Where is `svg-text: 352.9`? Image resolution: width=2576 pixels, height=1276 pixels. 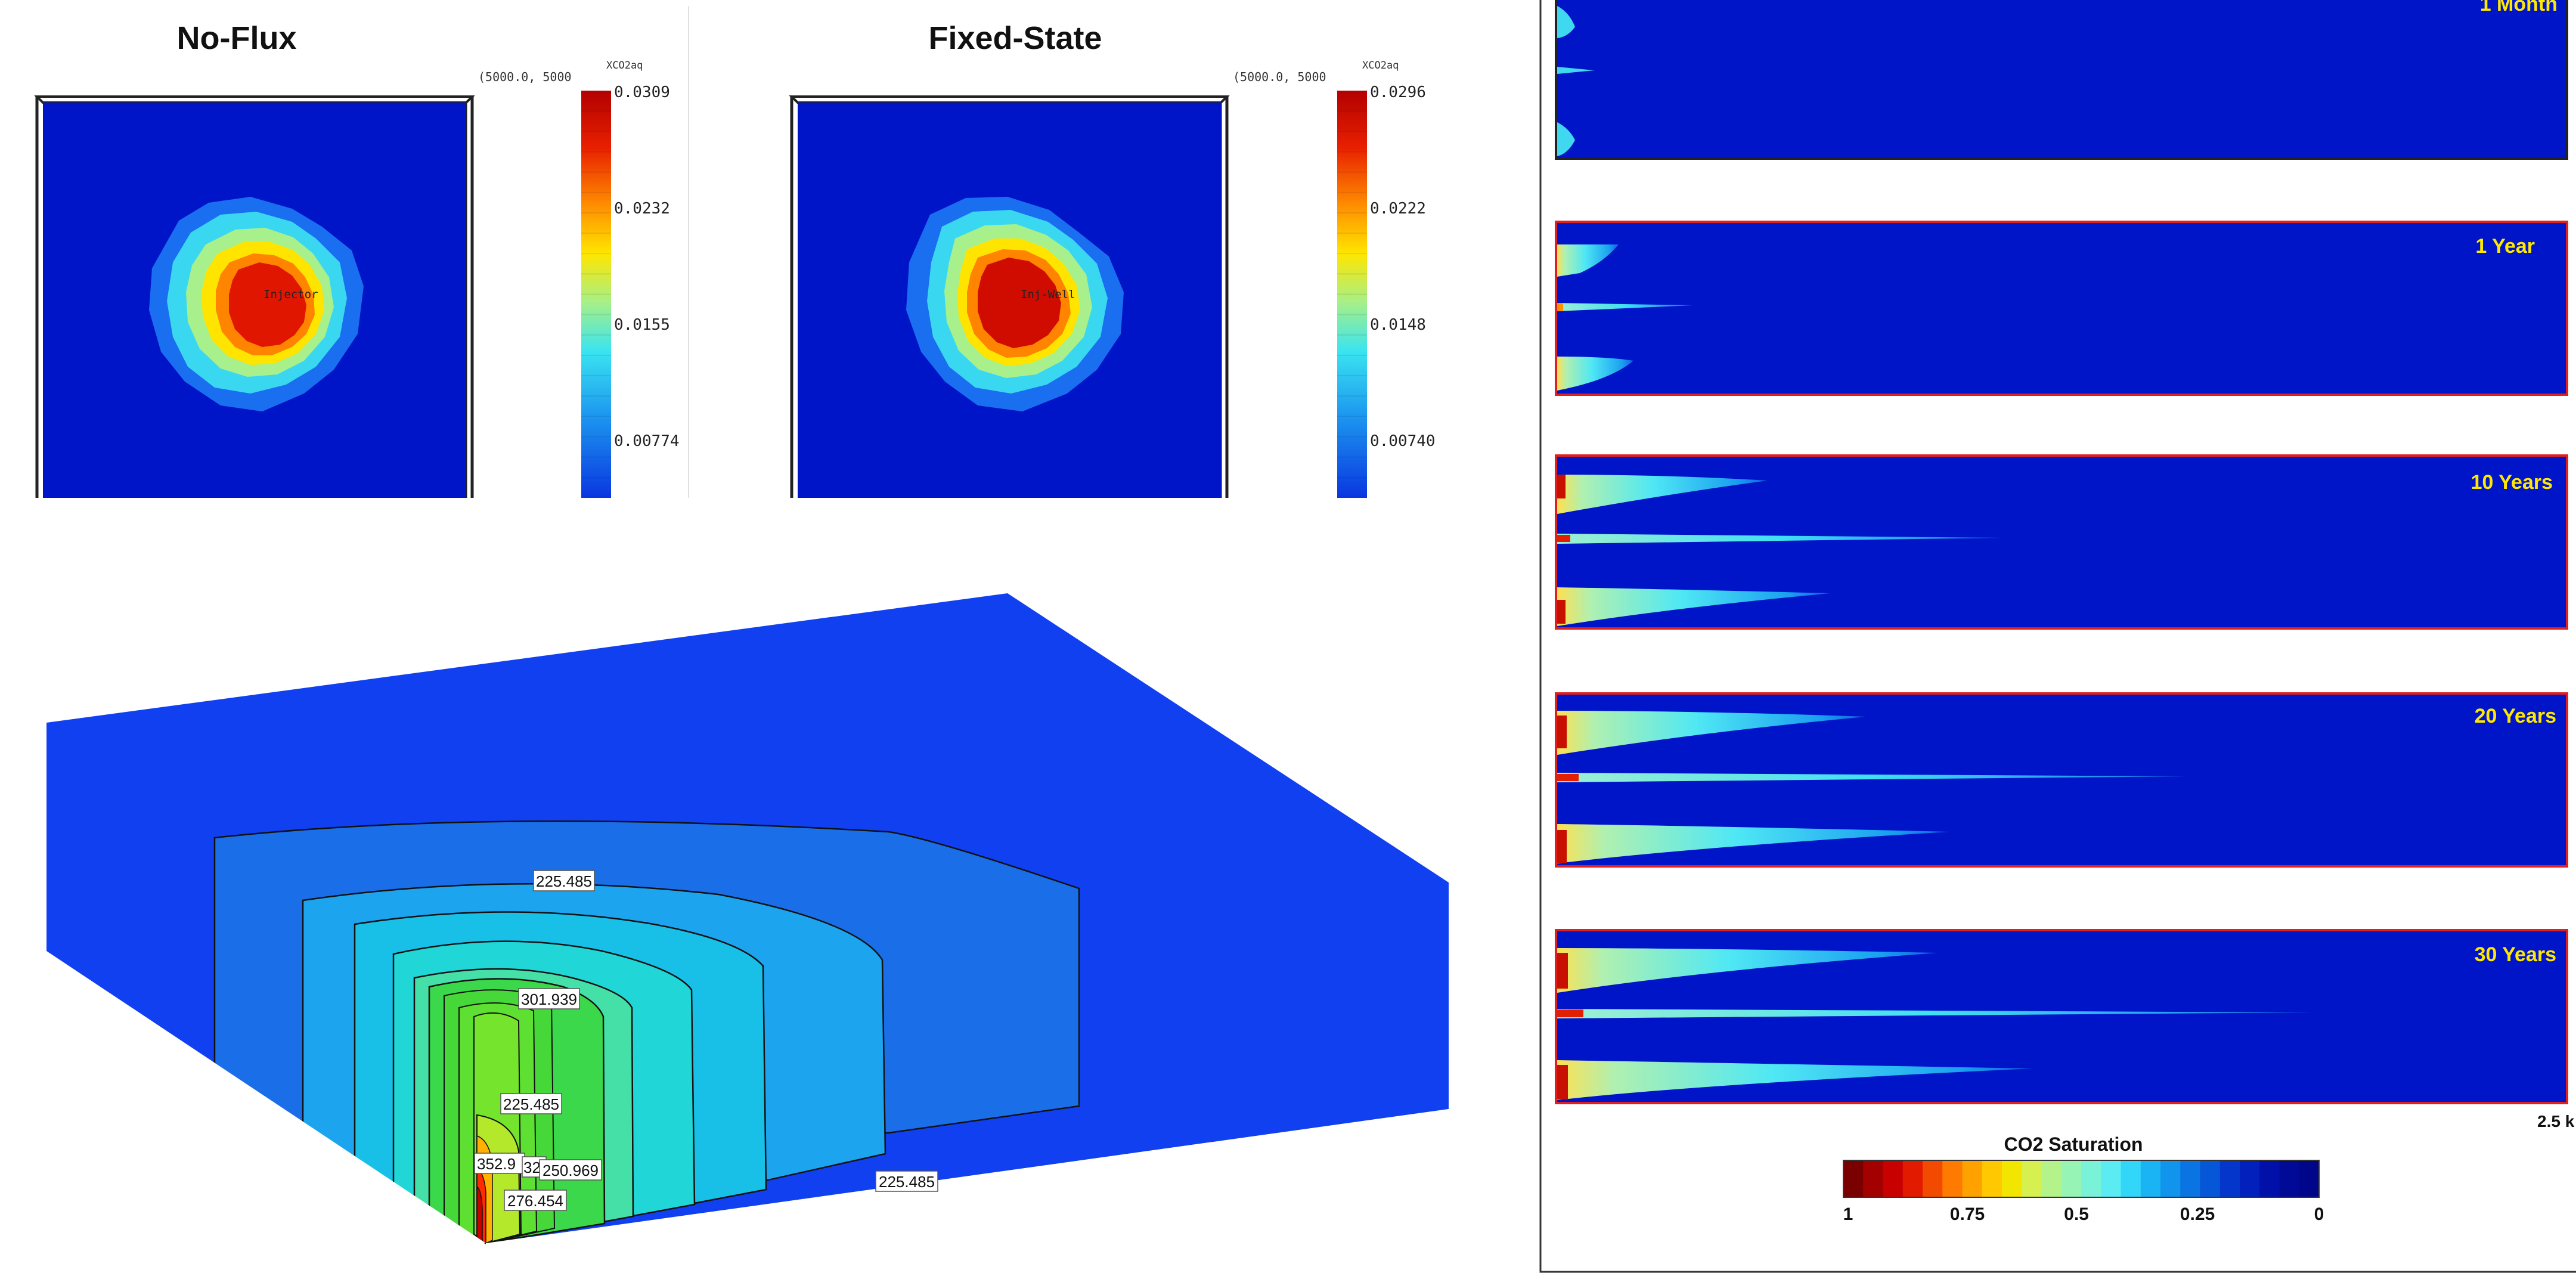 svg-text: 352.9 is located at coordinates (496, 1164).